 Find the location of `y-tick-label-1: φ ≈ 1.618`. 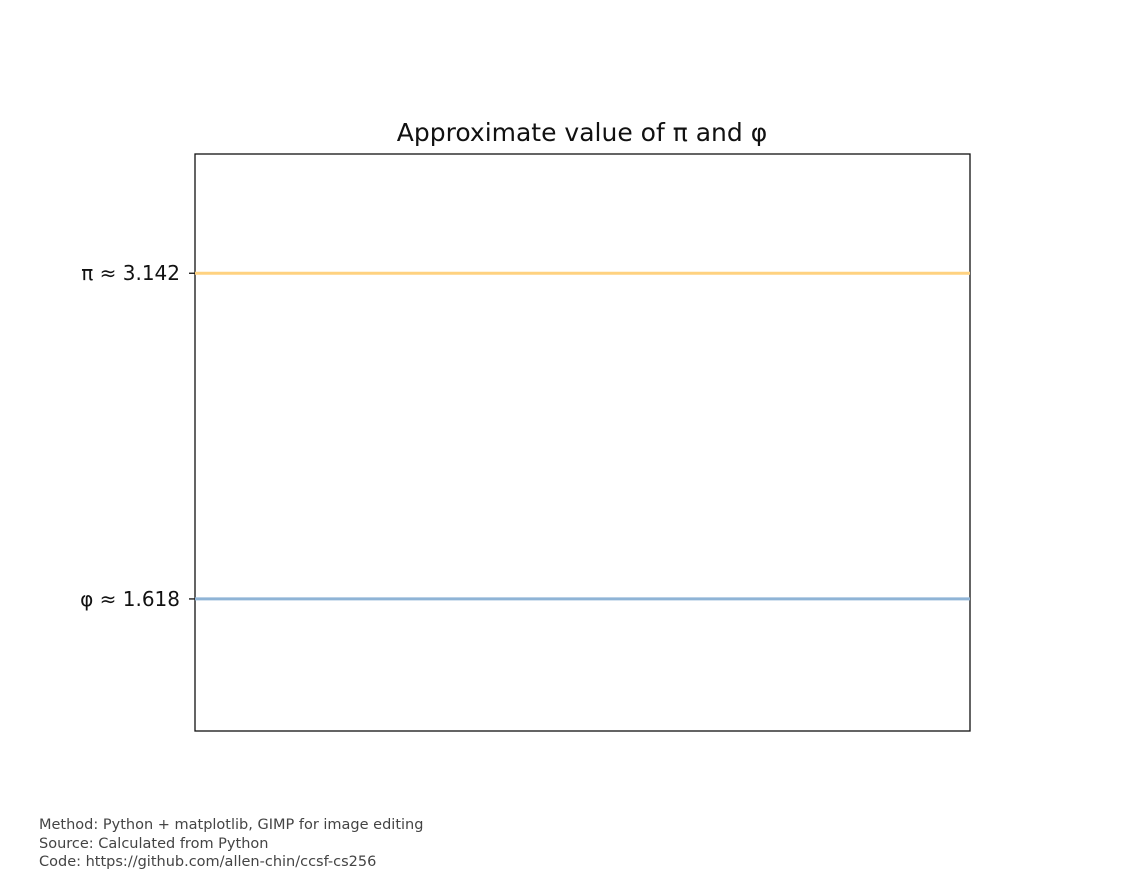

y-tick-label-1: φ ≈ 1.618 is located at coordinates (130, 599).